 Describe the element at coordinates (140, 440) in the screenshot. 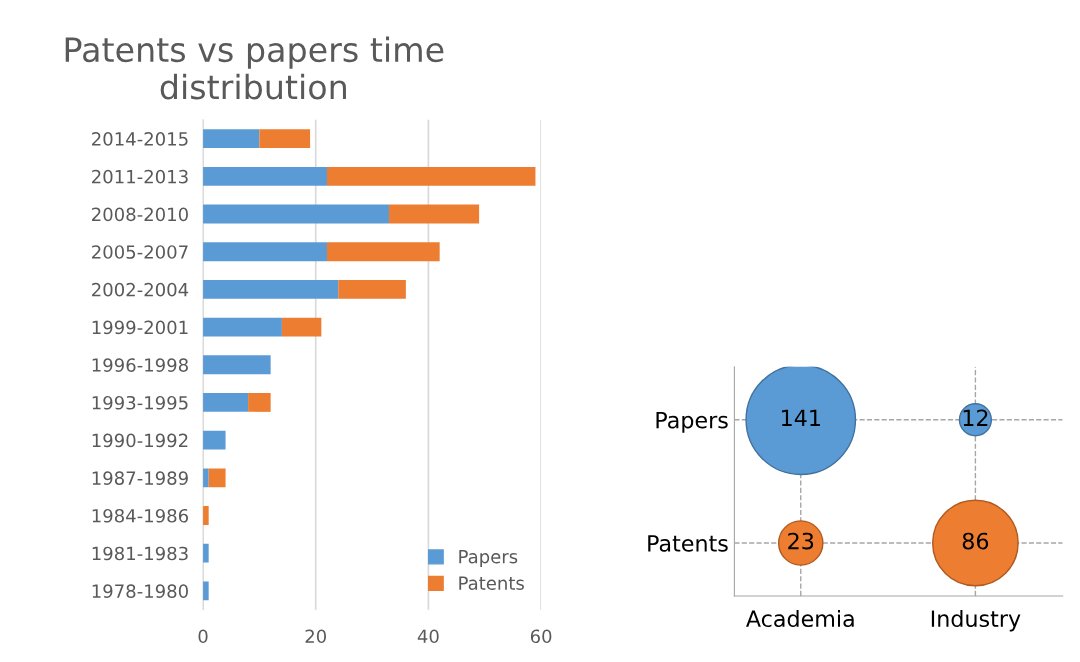

I see `y-tick-label: 1990-1992` at that location.